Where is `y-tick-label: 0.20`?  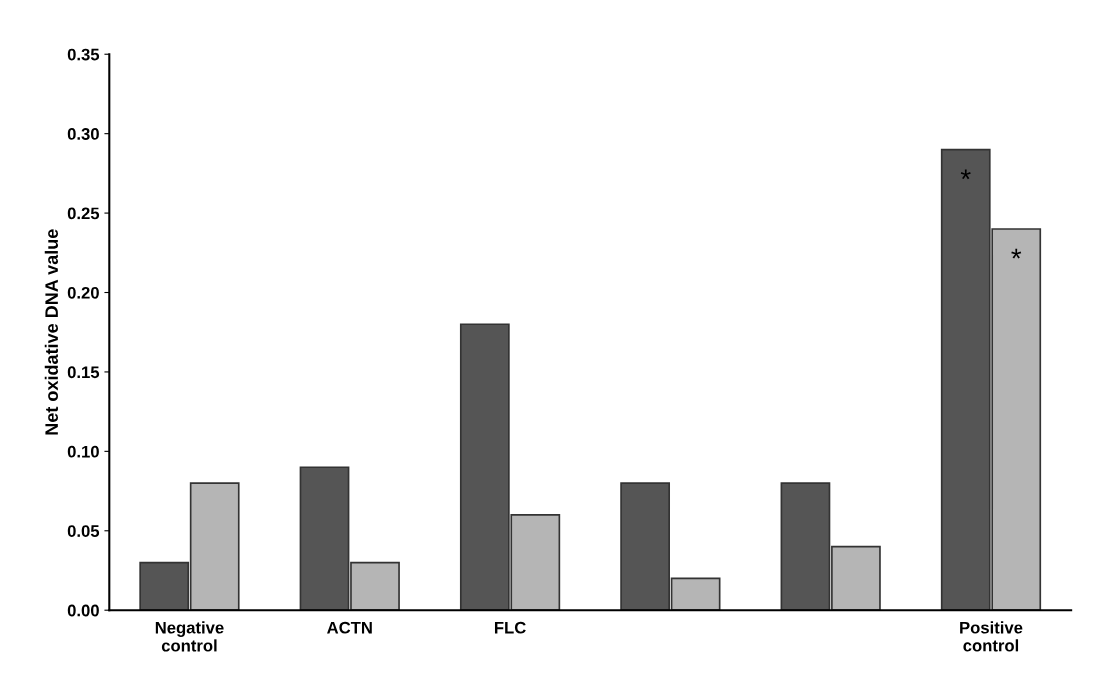
y-tick-label: 0.20 is located at coordinates (83, 292).